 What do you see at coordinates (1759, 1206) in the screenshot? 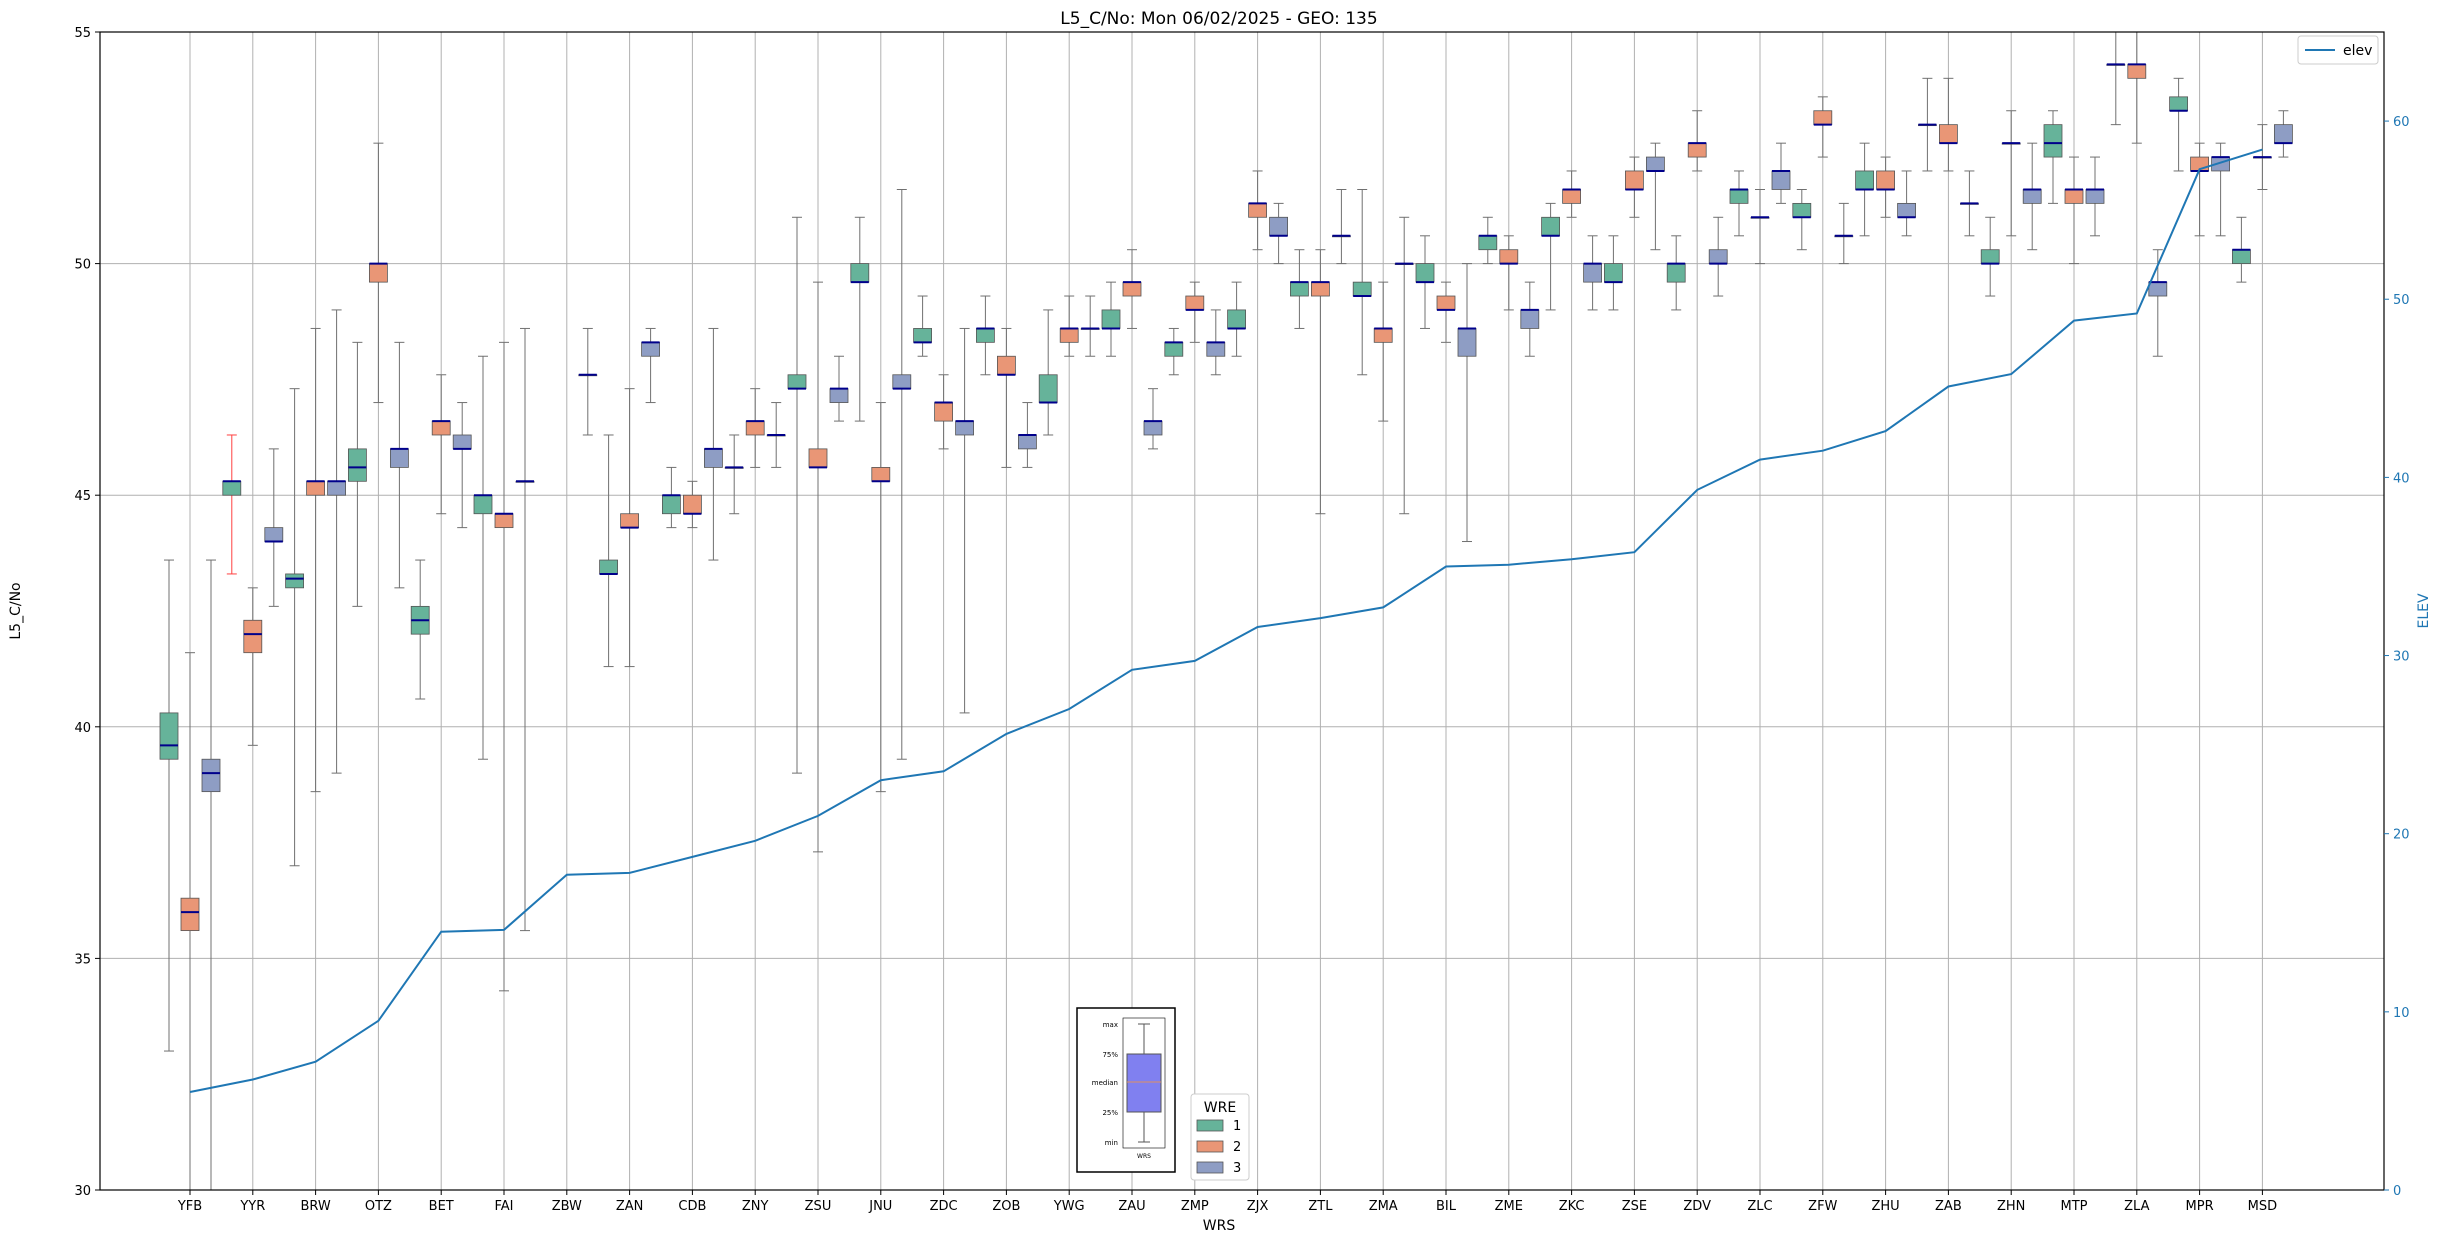
I see `x-tick-label: ZLC` at bounding box center [1759, 1206].